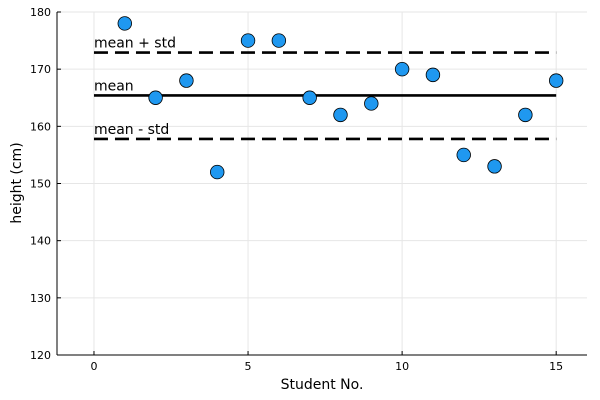  What do you see at coordinates (114, 86) in the screenshot?
I see `reference-line-label: mean` at bounding box center [114, 86].